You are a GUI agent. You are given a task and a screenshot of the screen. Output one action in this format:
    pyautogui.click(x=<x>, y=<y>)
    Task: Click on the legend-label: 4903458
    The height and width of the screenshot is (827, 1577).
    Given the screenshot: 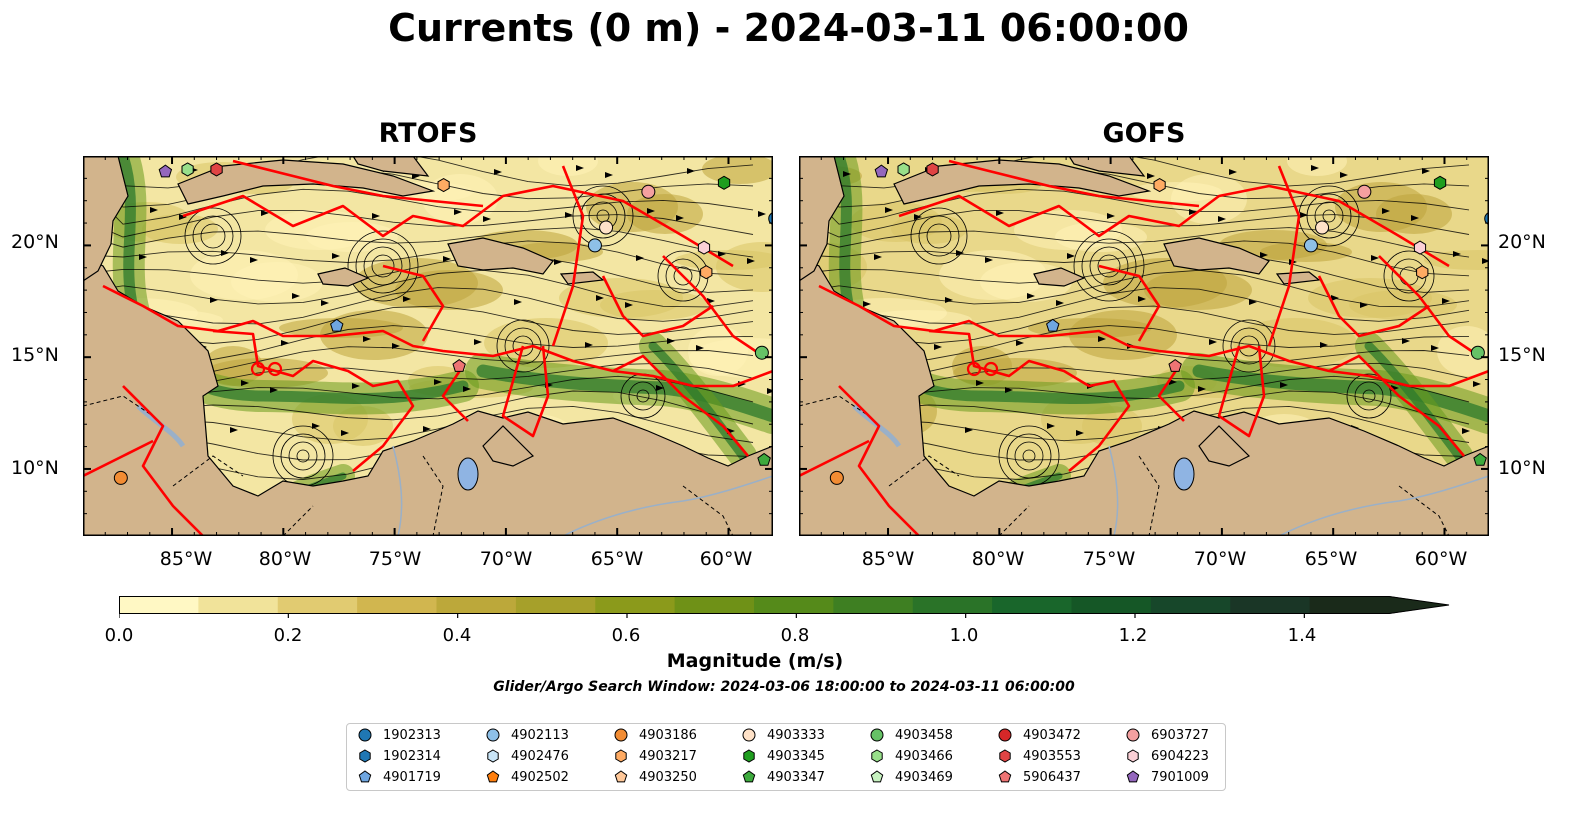 What is the action you would take?
    pyautogui.click(x=924, y=735)
    